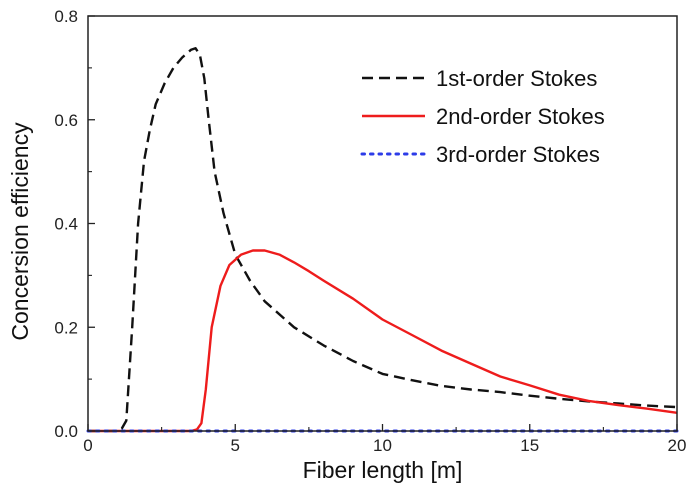  What do you see at coordinates (518, 154) in the screenshot?
I see `legend-label-3: 3rd-order Stokes` at bounding box center [518, 154].